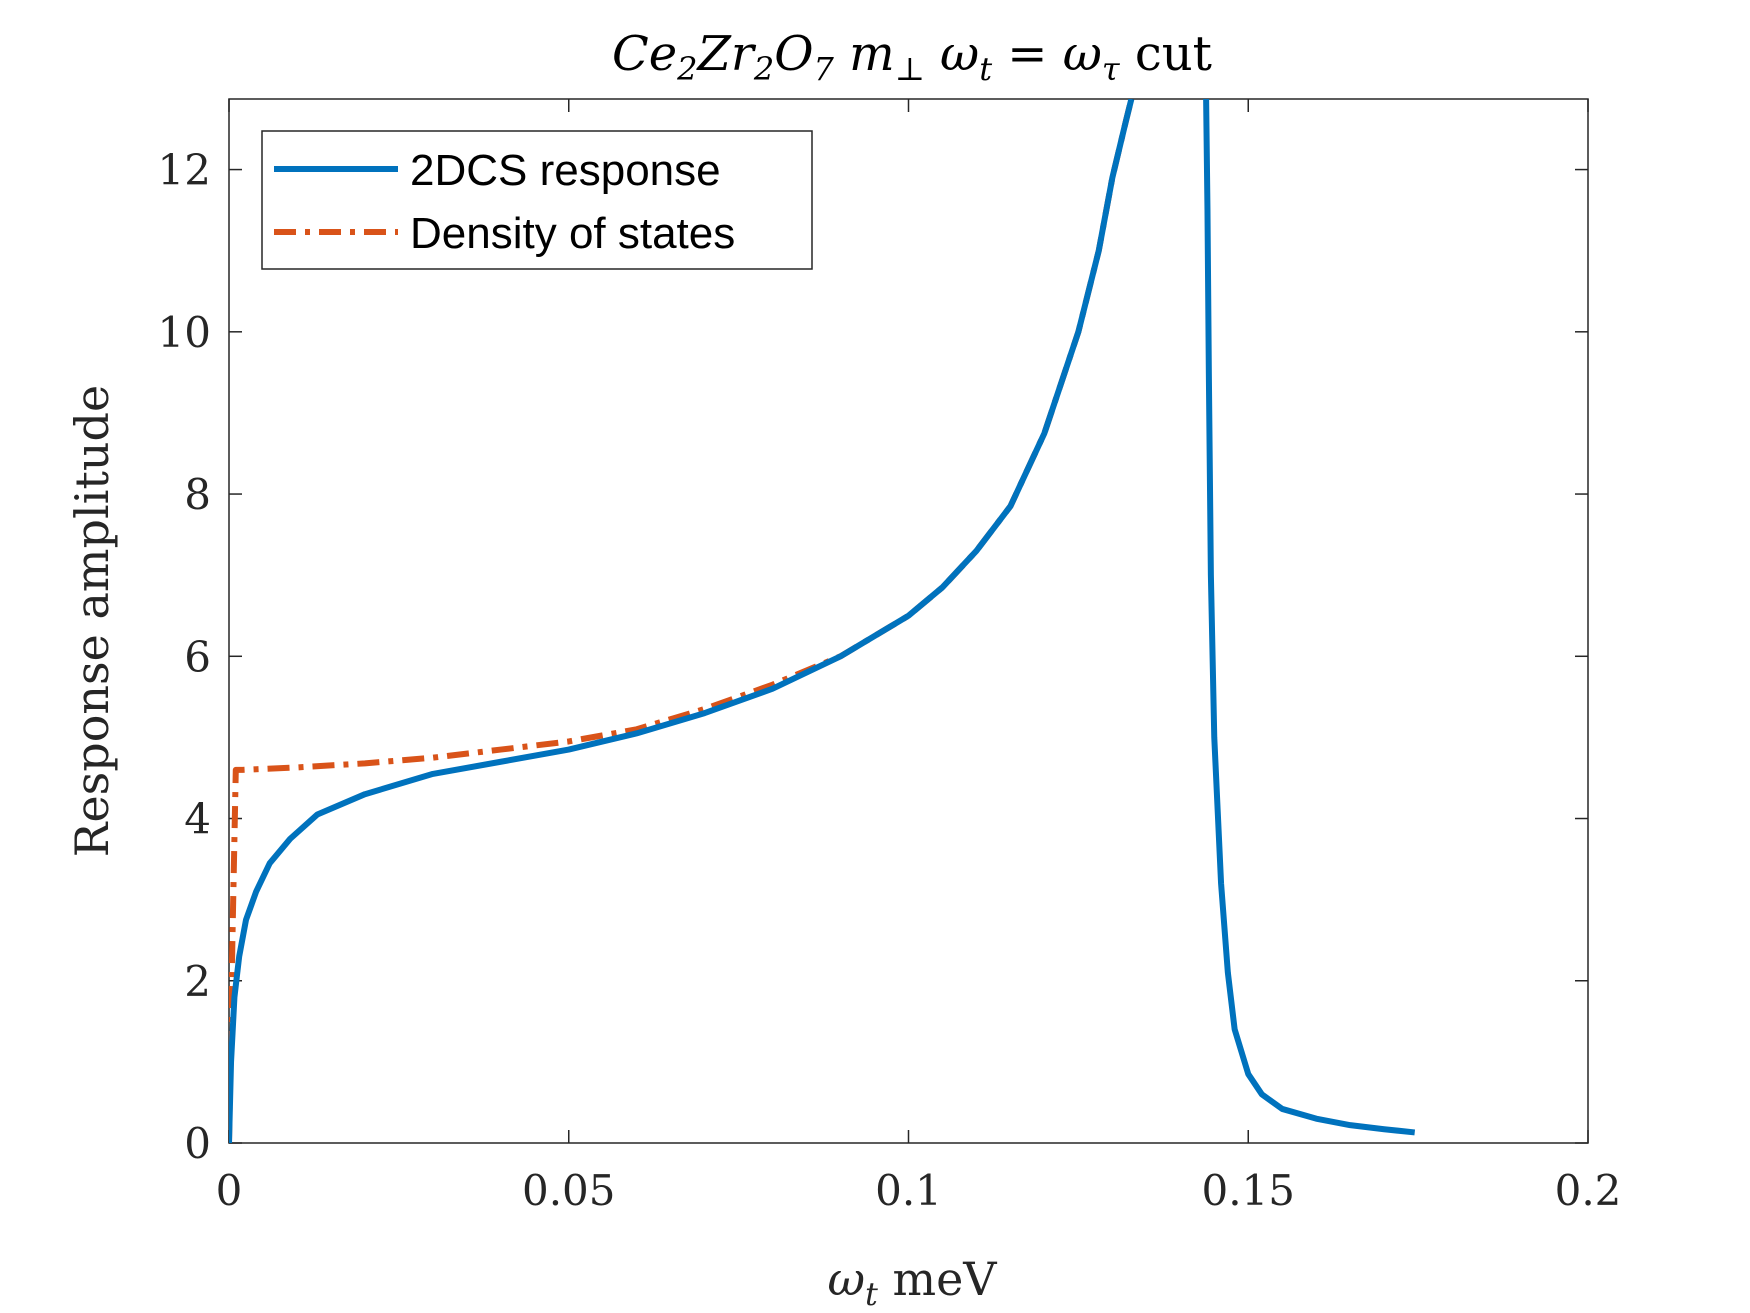  Describe the element at coordinates (184, 332) in the screenshot. I see `y-tick-label: 10` at that location.